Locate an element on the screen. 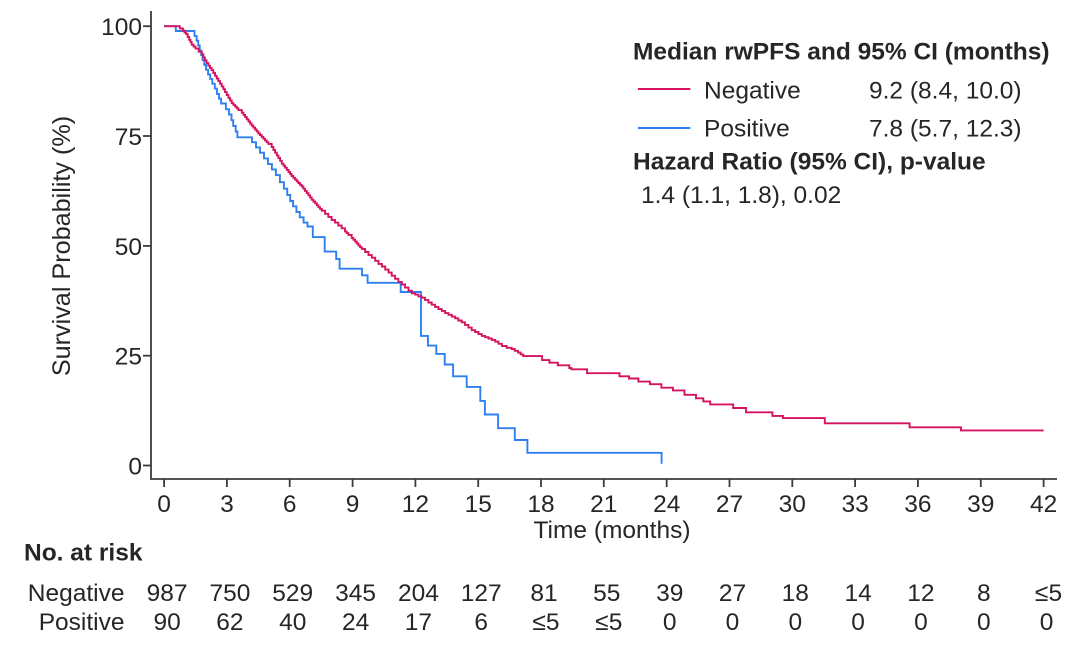 This screenshot has width=1080, height=657. svg-text: 81 is located at coordinates (543, 593).